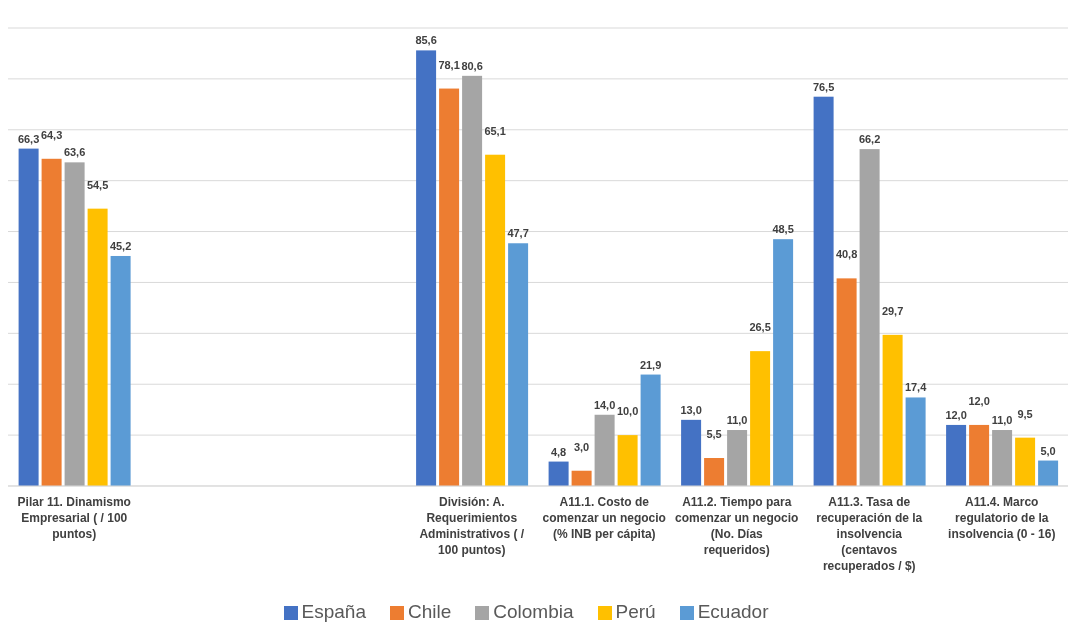 The width and height of the screenshot is (1086, 636). Describe the element at coordinates (627, 411) in the screenshot. I see `data-label: 10,0` at that location.